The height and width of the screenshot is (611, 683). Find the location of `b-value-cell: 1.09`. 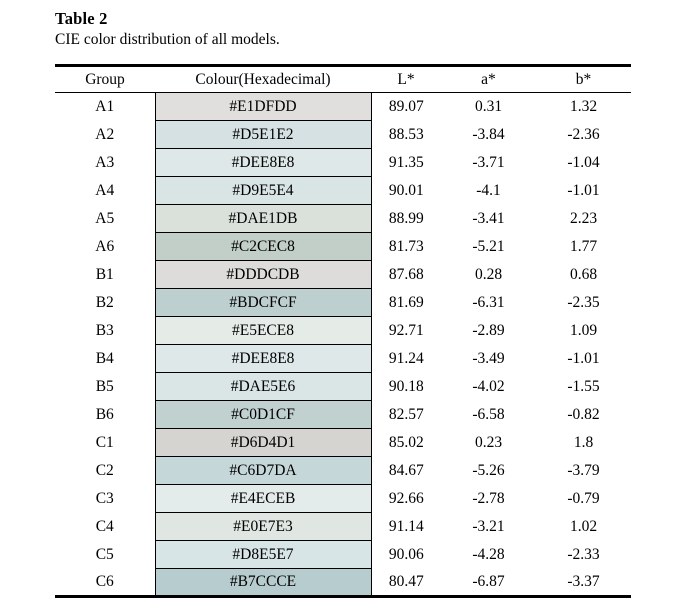

b-value-cell: 1.09 is located at coordinates (583, 330).